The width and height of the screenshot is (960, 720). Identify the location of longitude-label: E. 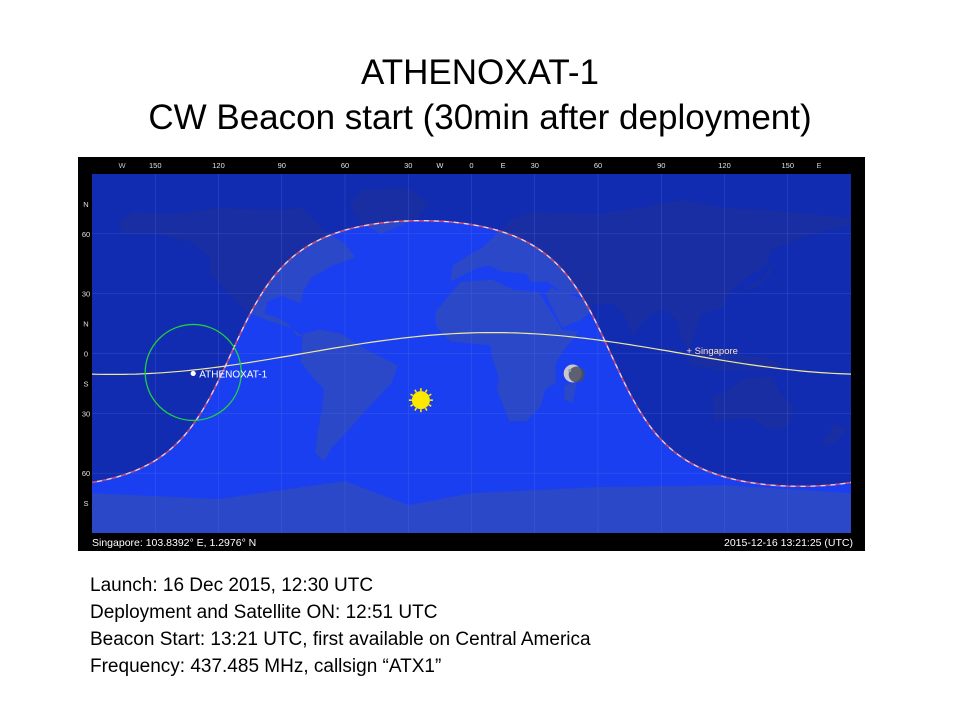
(503, 165).